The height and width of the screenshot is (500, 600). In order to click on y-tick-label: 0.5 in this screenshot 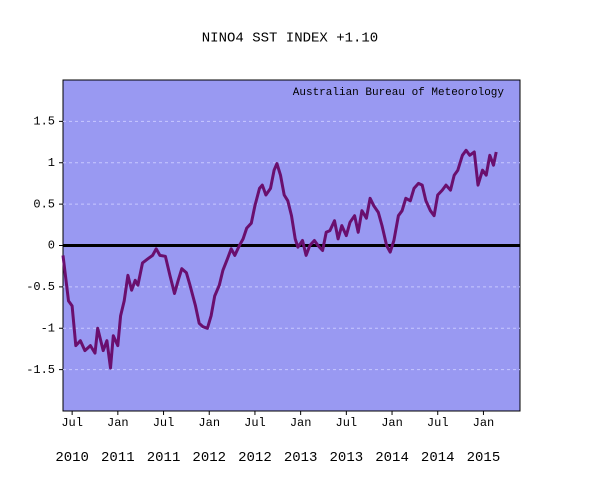, I will do `click(44, 204)`.